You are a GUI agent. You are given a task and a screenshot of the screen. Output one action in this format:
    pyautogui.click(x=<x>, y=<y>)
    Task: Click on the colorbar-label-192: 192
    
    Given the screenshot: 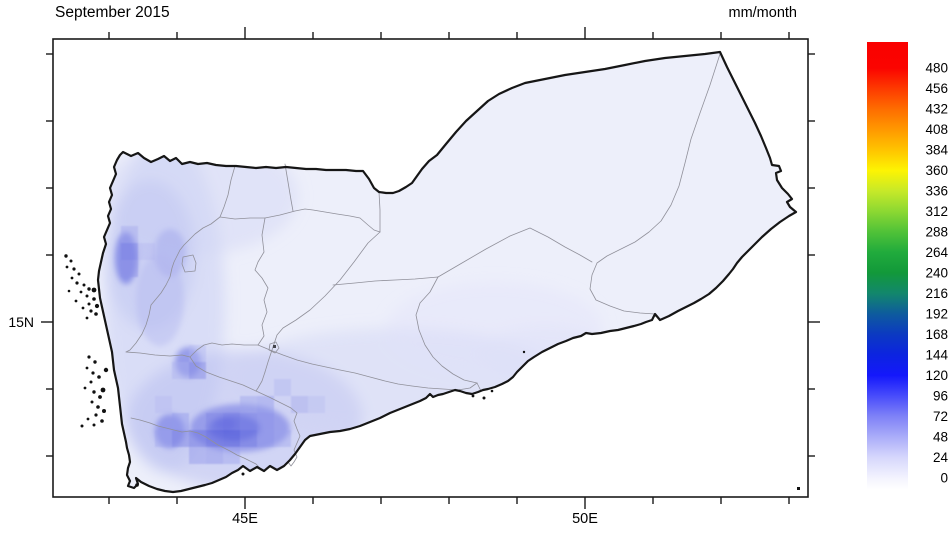 What is the action you would take?
    pyautogui.click(x=936, y=314)
    